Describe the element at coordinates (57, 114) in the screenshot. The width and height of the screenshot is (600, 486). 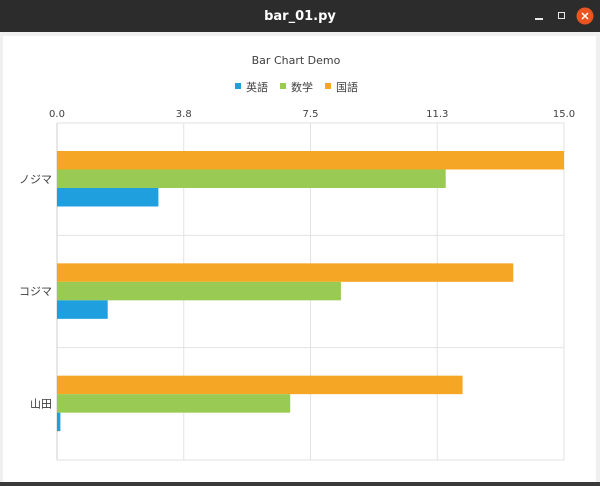
I see `x-tick-label-0: 0.0` at that location.